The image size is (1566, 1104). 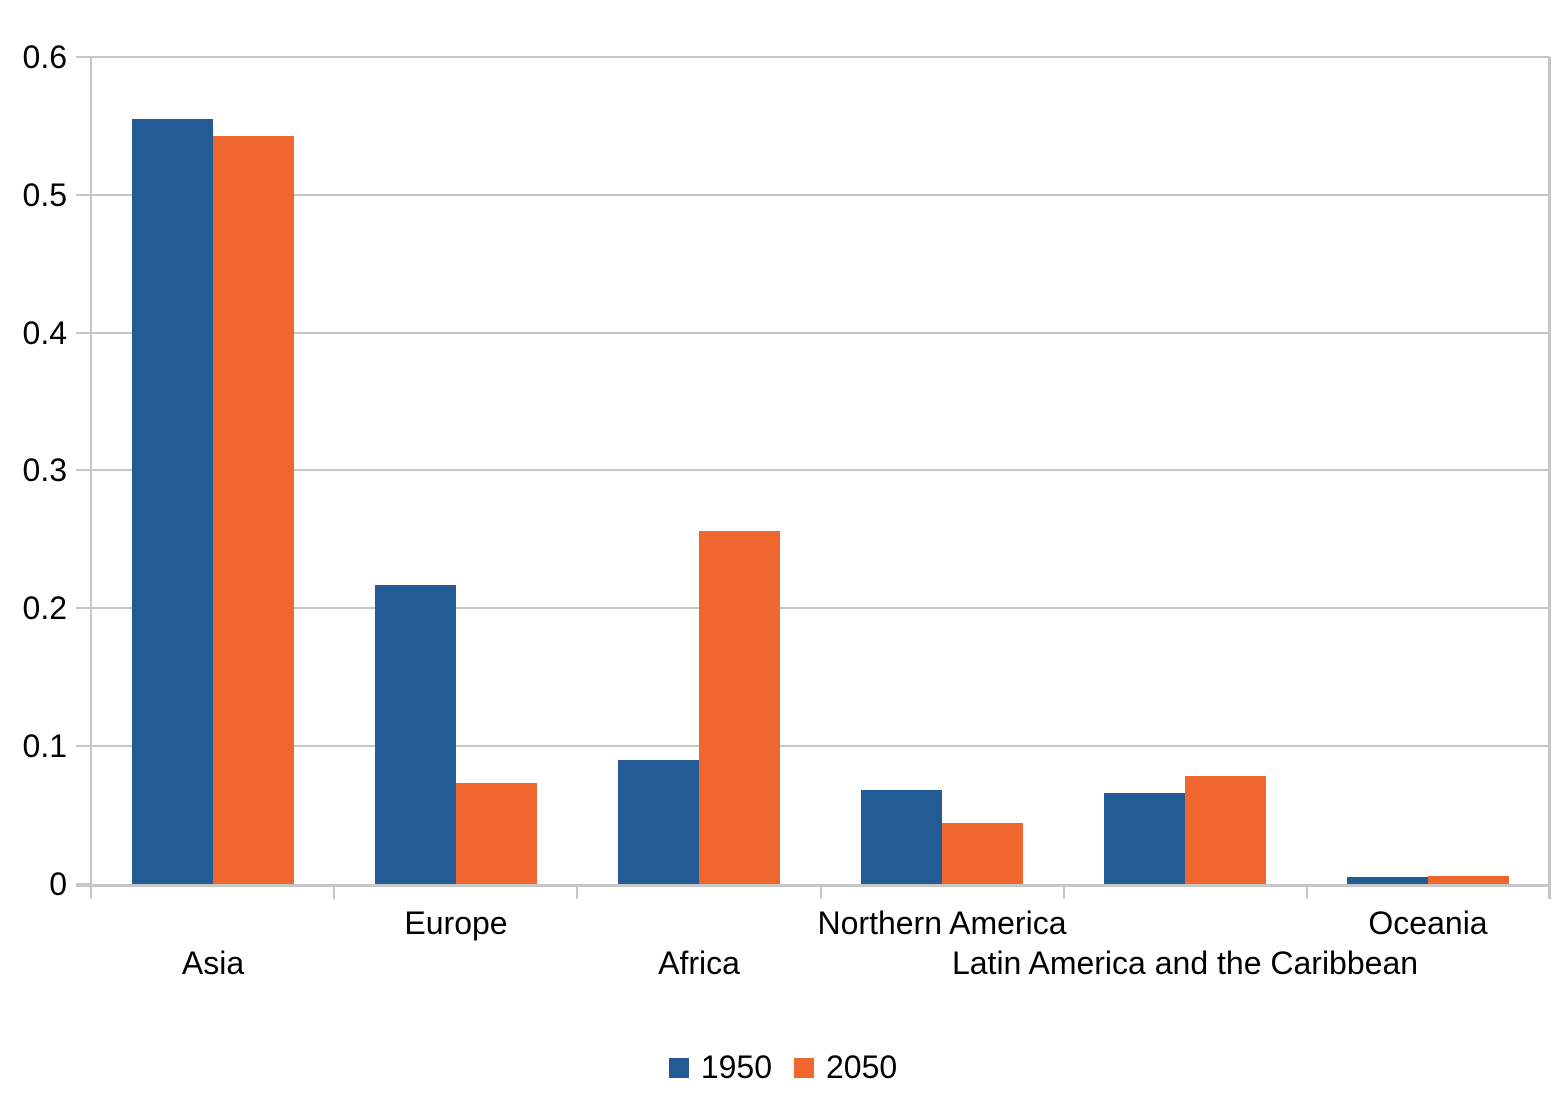 What do you see at coordinates (44, 746) in the screenshot?
I see `y-axis-label: 0.1` at bounding box center [44, 746].